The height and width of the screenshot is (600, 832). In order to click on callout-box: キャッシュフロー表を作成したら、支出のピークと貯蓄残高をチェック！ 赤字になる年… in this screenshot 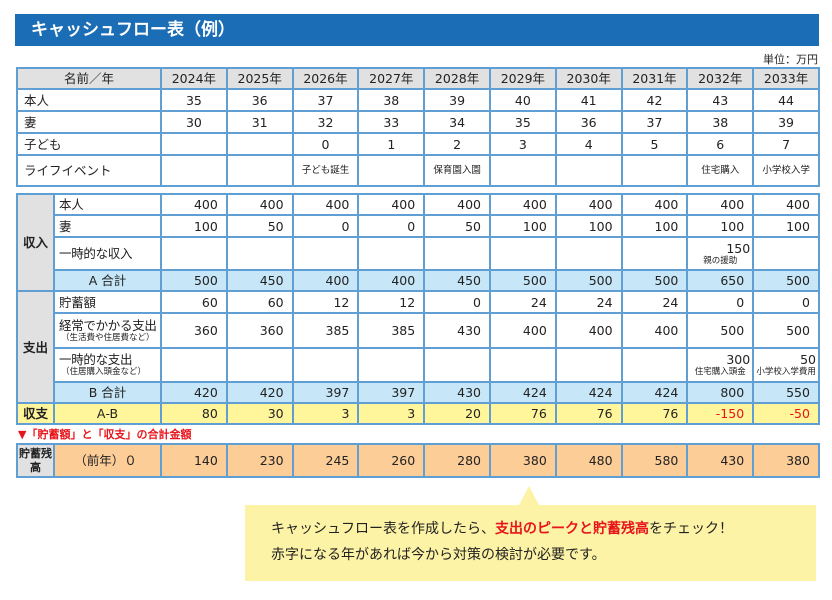, I will do `click(530, 543)`.